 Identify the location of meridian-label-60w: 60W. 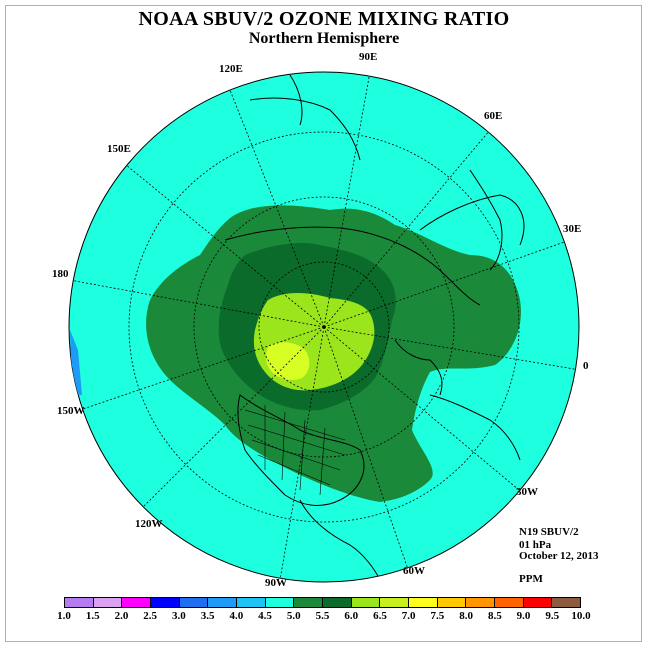
(414, 571).